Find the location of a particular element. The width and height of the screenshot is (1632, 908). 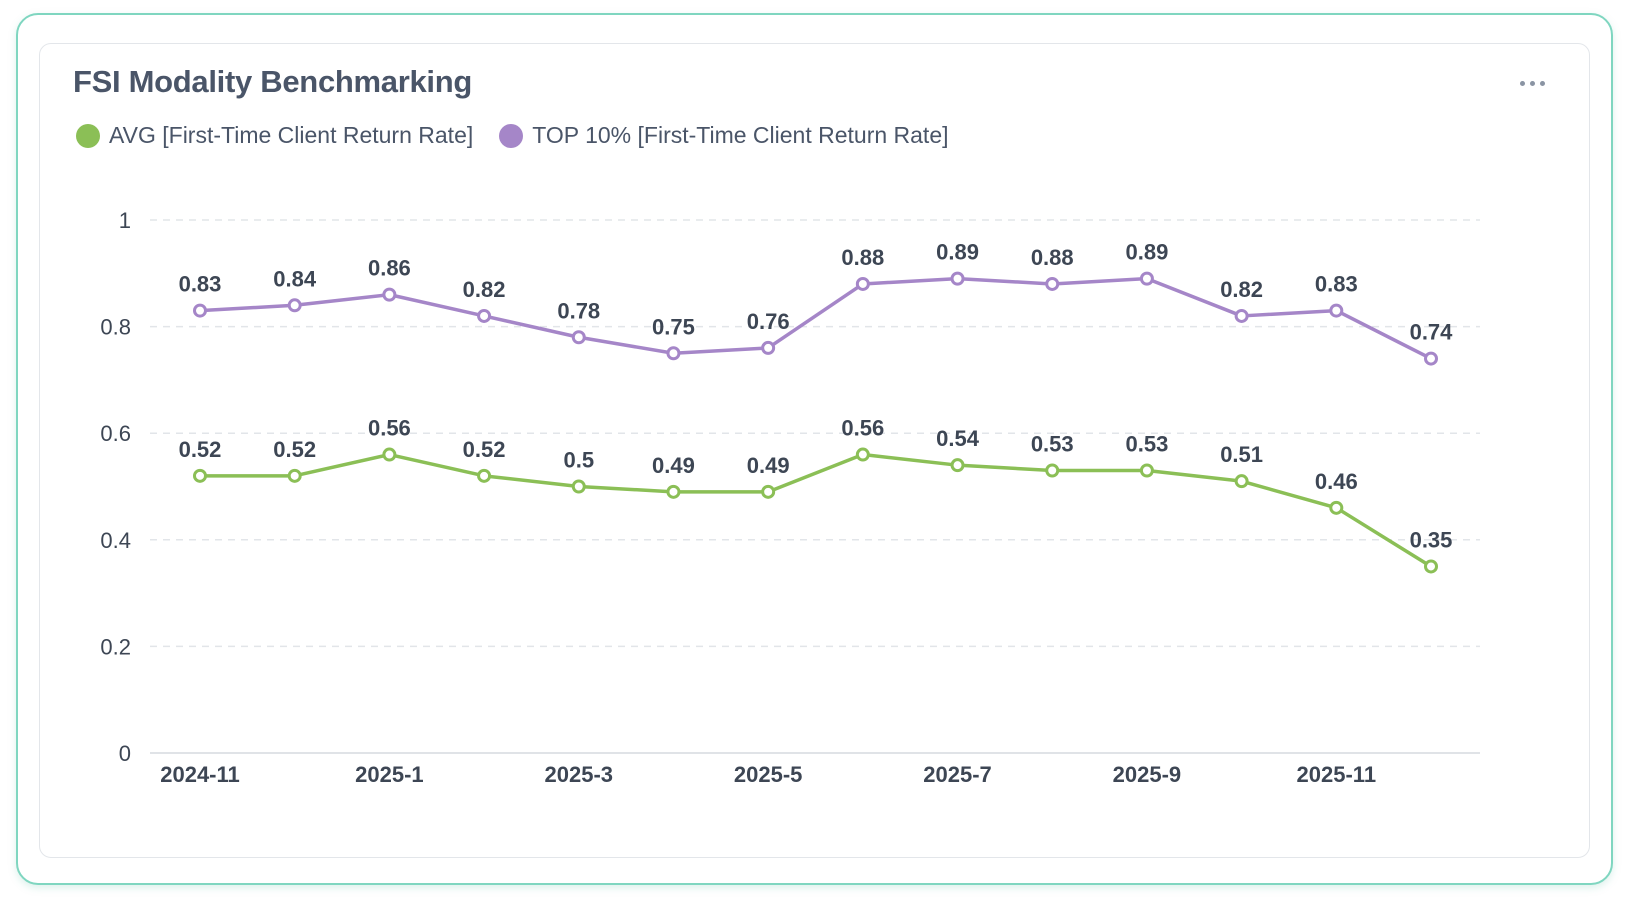

legend-item-avg: AVG [First-Time Client Return Rate] is located at coordinates (274, 135).